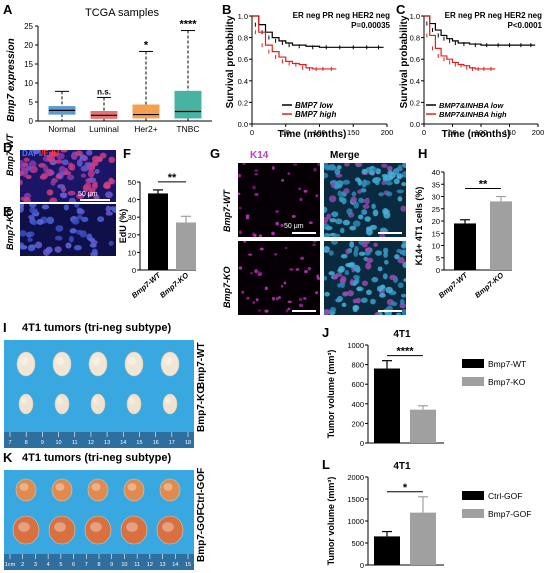  Describe the element at coordinates (357, 365) in the screenshot. I see `y-tick-label: 800` at that location.